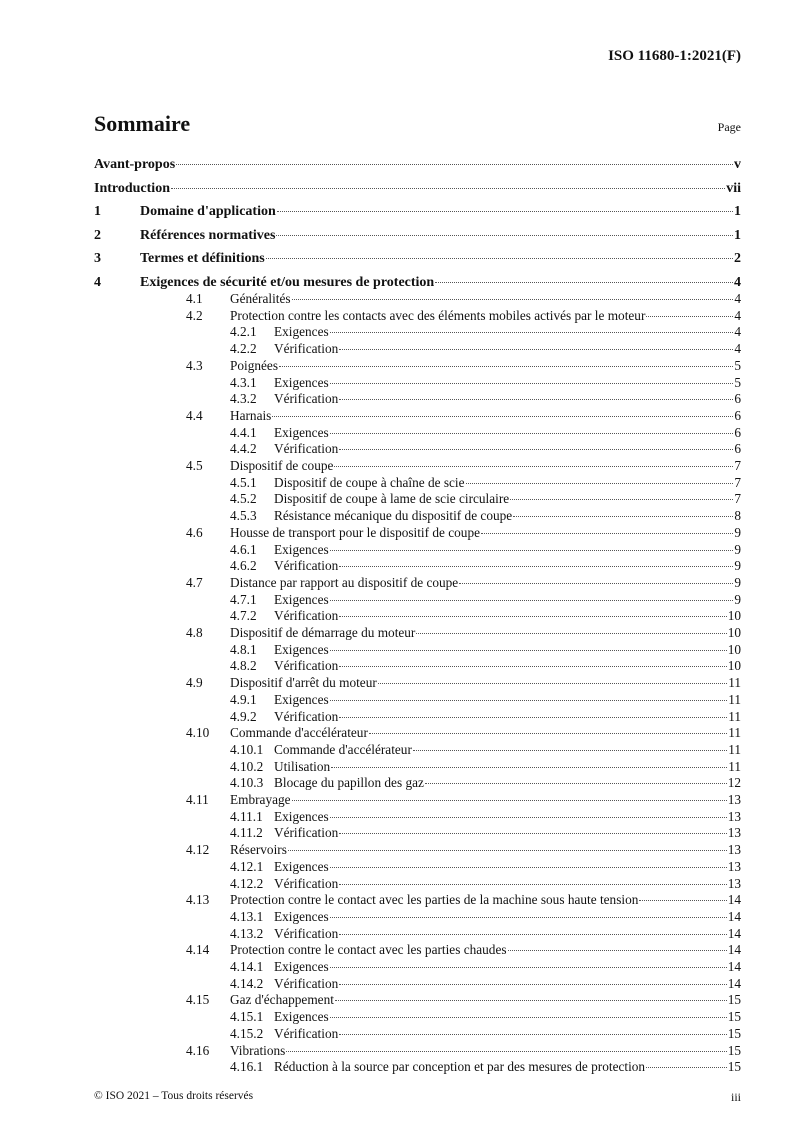 This screenshot has height=1122, width=793. I want to click on toc-entry-page: 12, so click(734, 783).